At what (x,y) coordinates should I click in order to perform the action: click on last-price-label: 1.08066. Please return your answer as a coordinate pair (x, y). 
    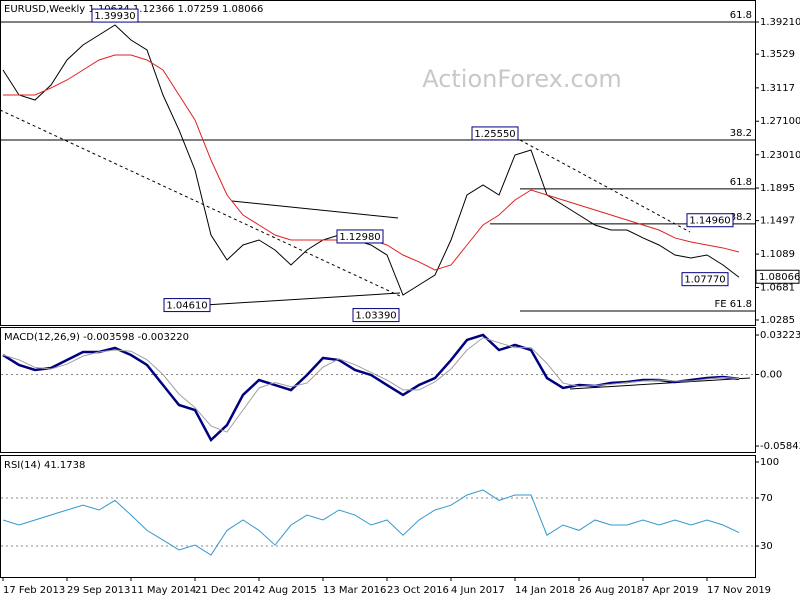
    Looking at the image, I should click on (779, 277).